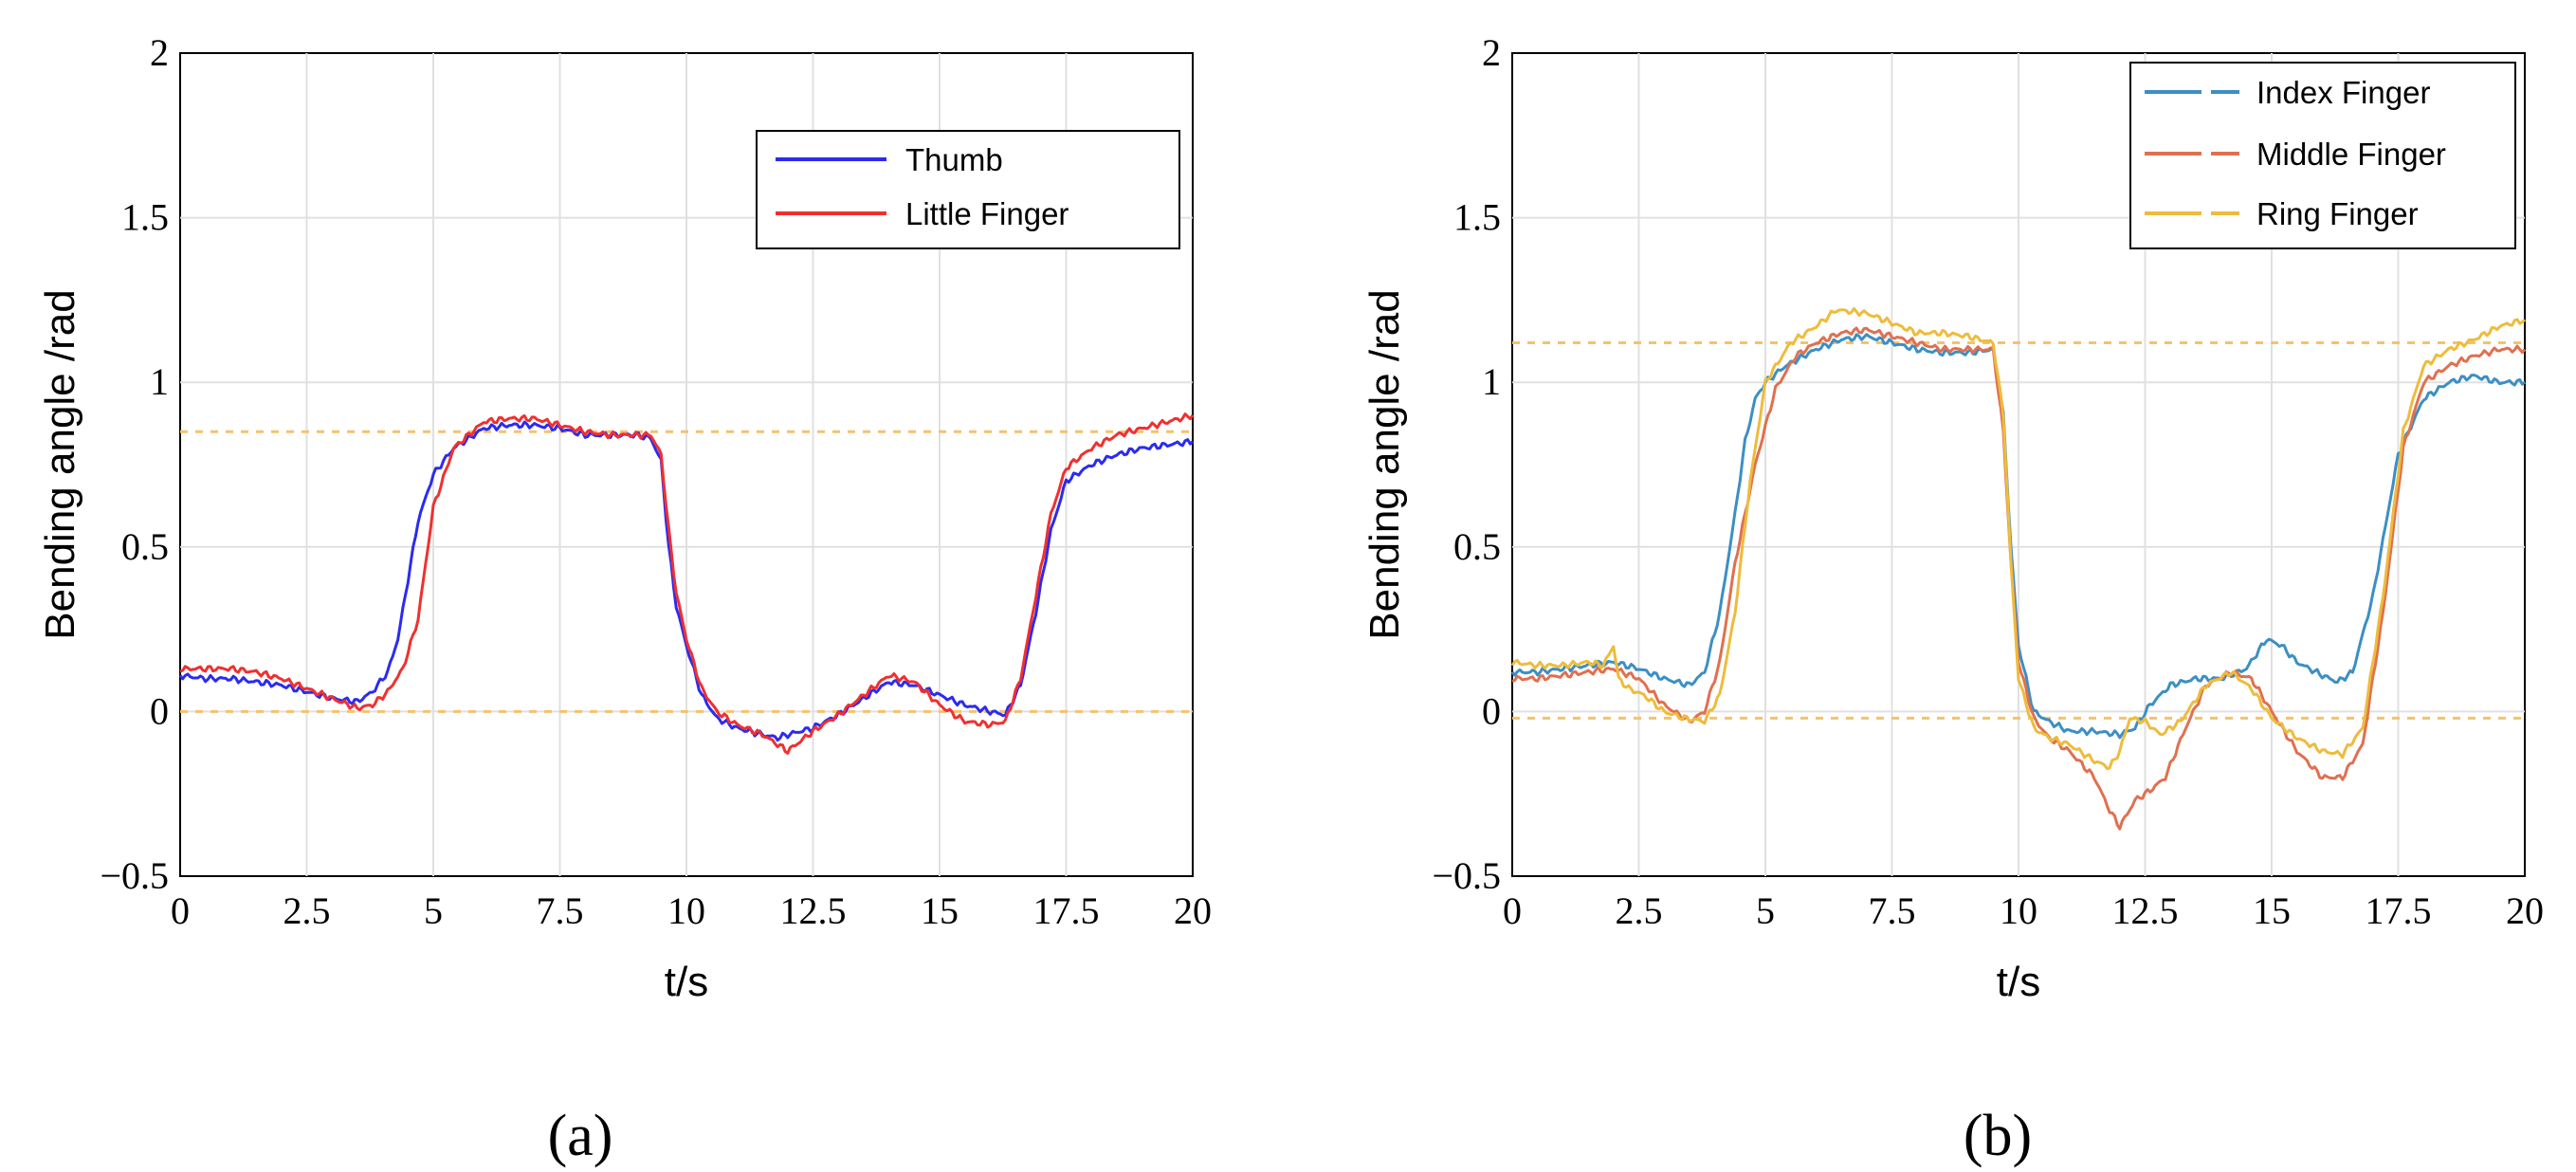 This screenshot has height=1172, width=2576. I want to click on x-tick-label-b-5: 12.5, so click(2145, 910).